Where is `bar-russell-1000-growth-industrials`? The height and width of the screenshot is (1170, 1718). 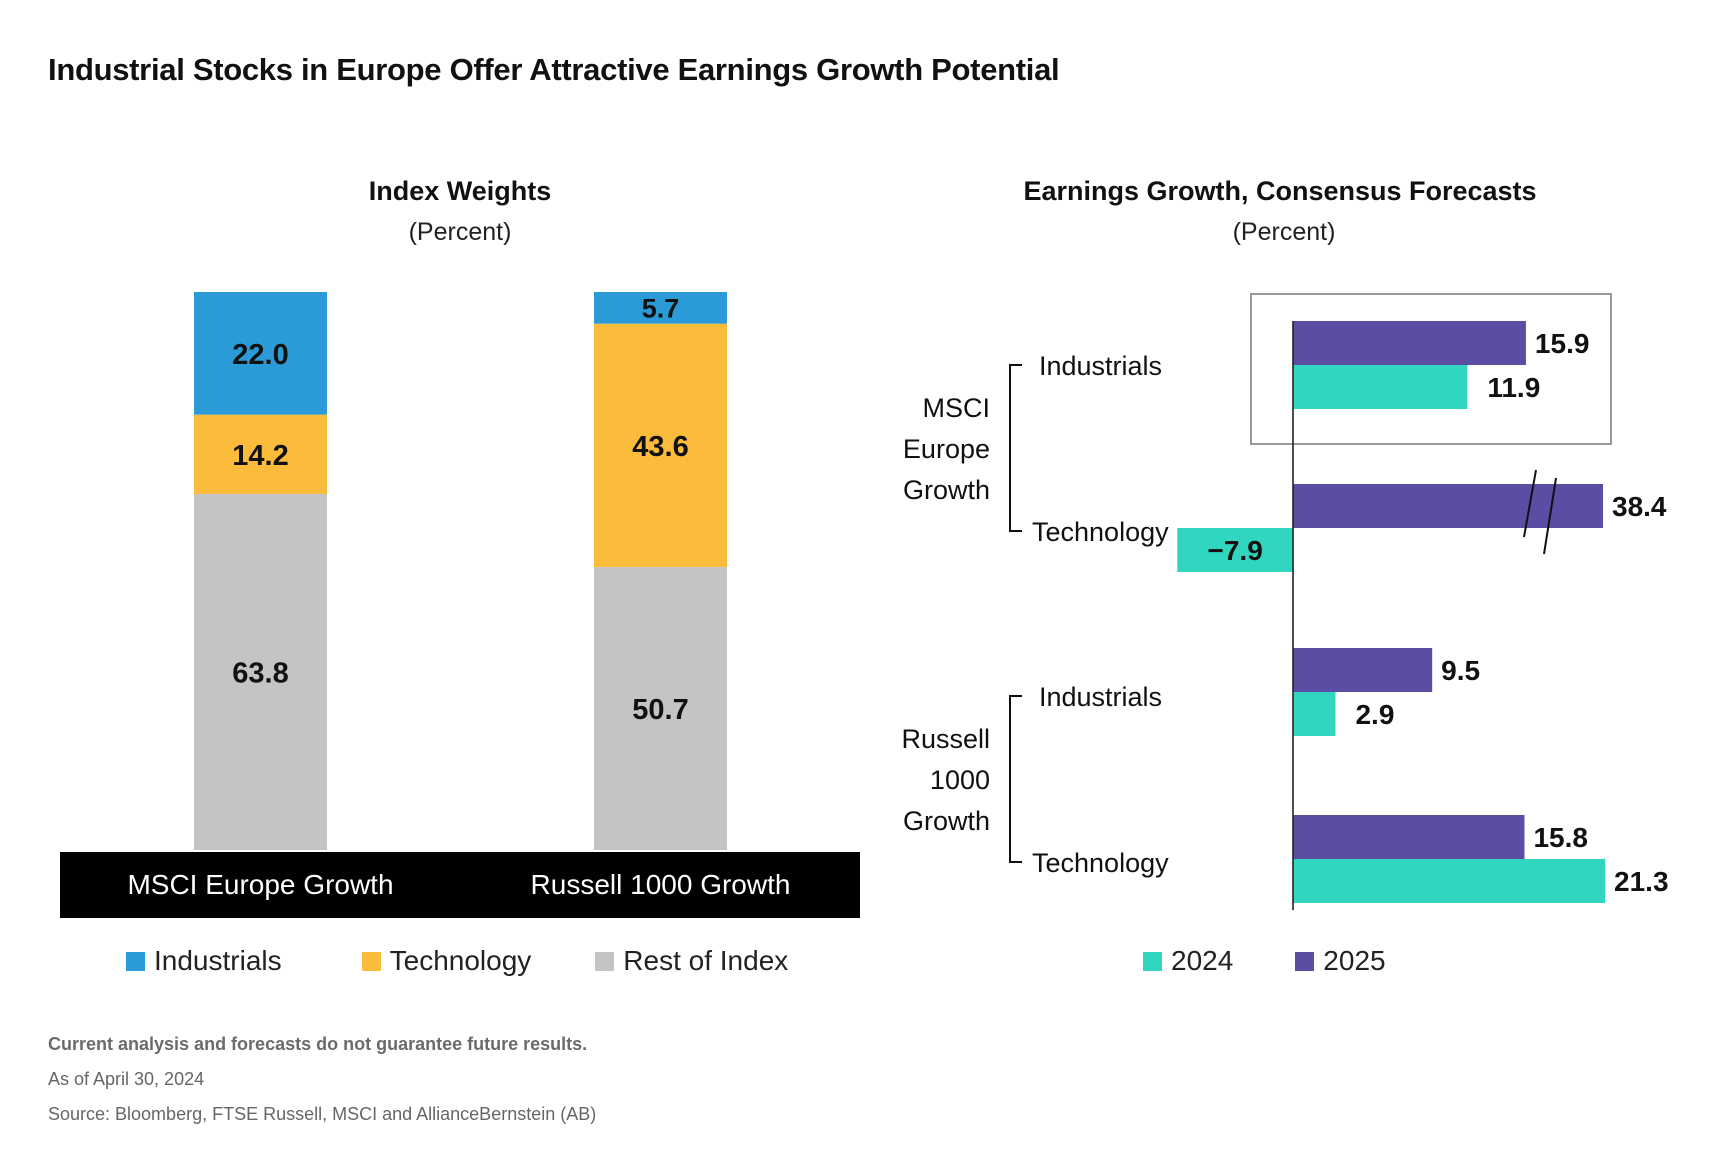
bar-russell-1000-growth-industrials is located at coordinates (660, 308).